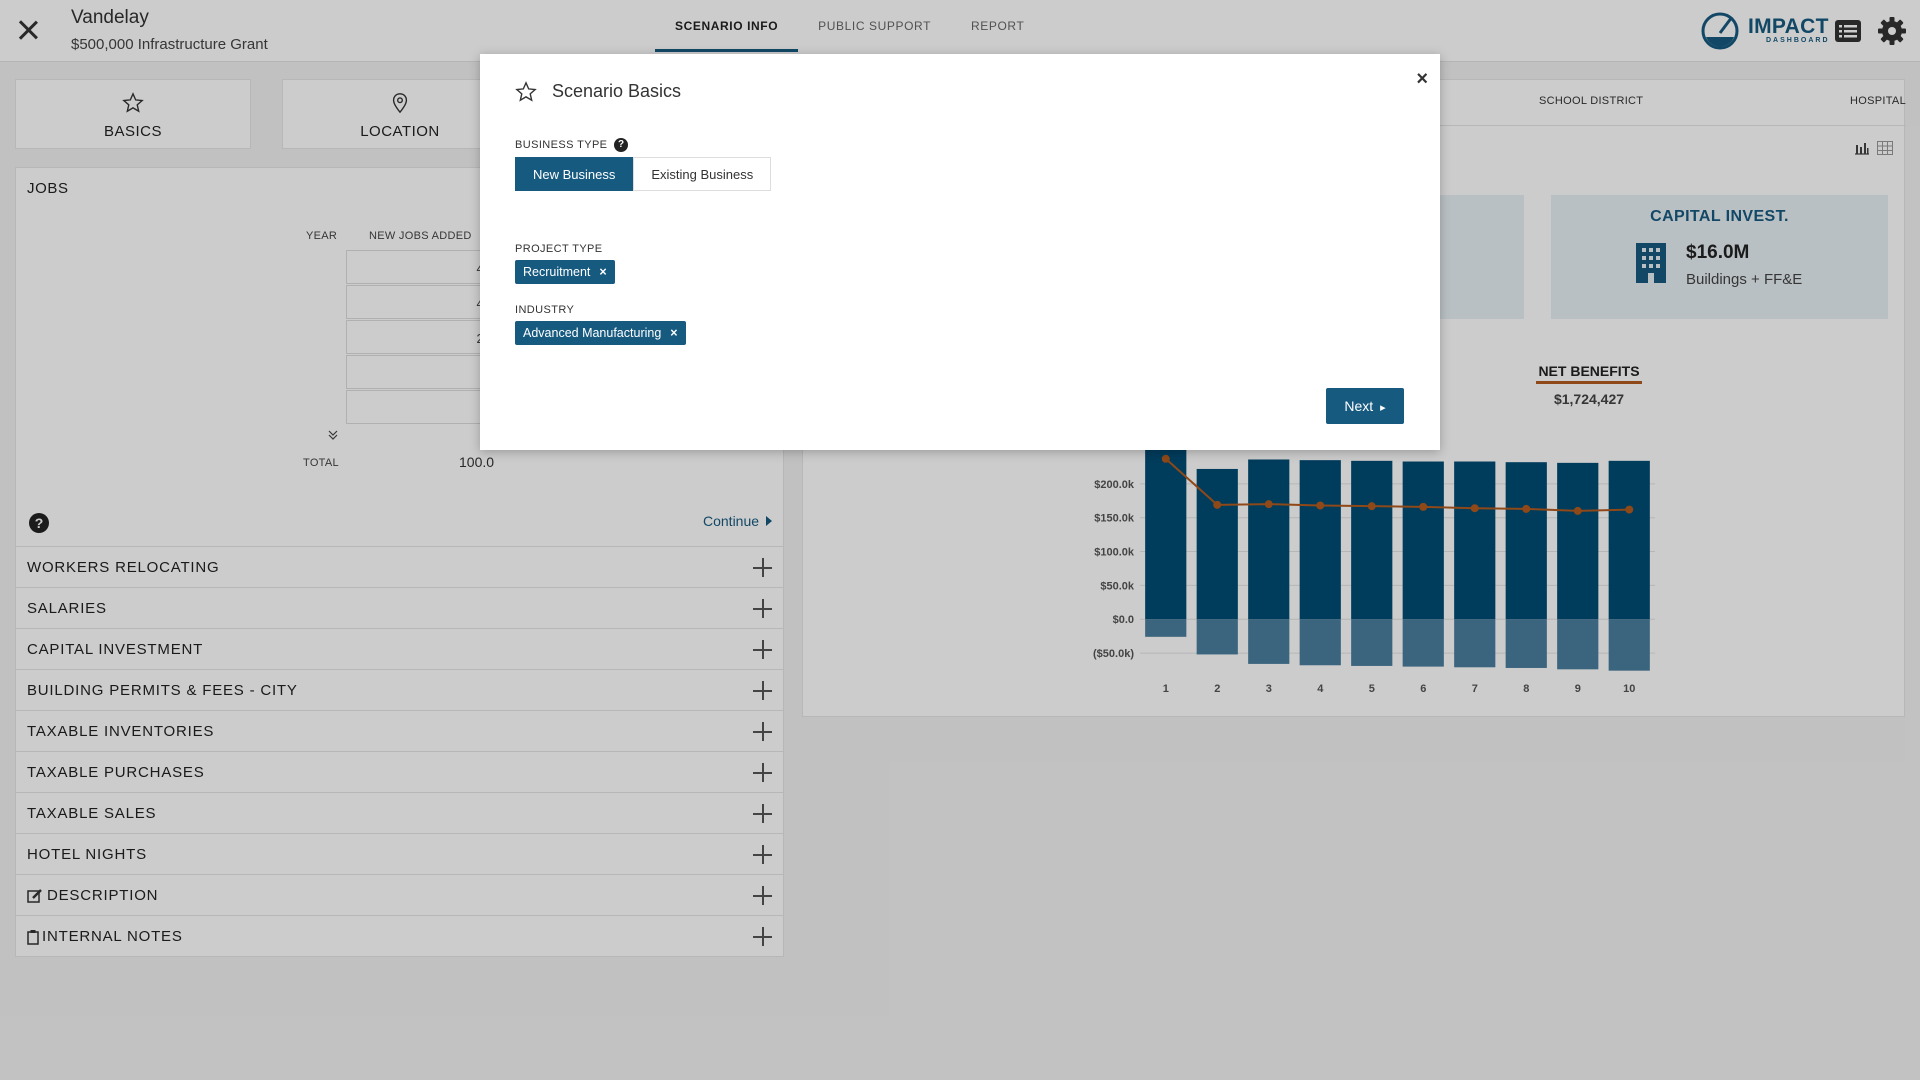 This screenshot has height=1080, width=1920. Describe the element at coordinates (115, 649) in the screenshot. I see `accordion-label: CAPITAL INVESTMENT` at that location.